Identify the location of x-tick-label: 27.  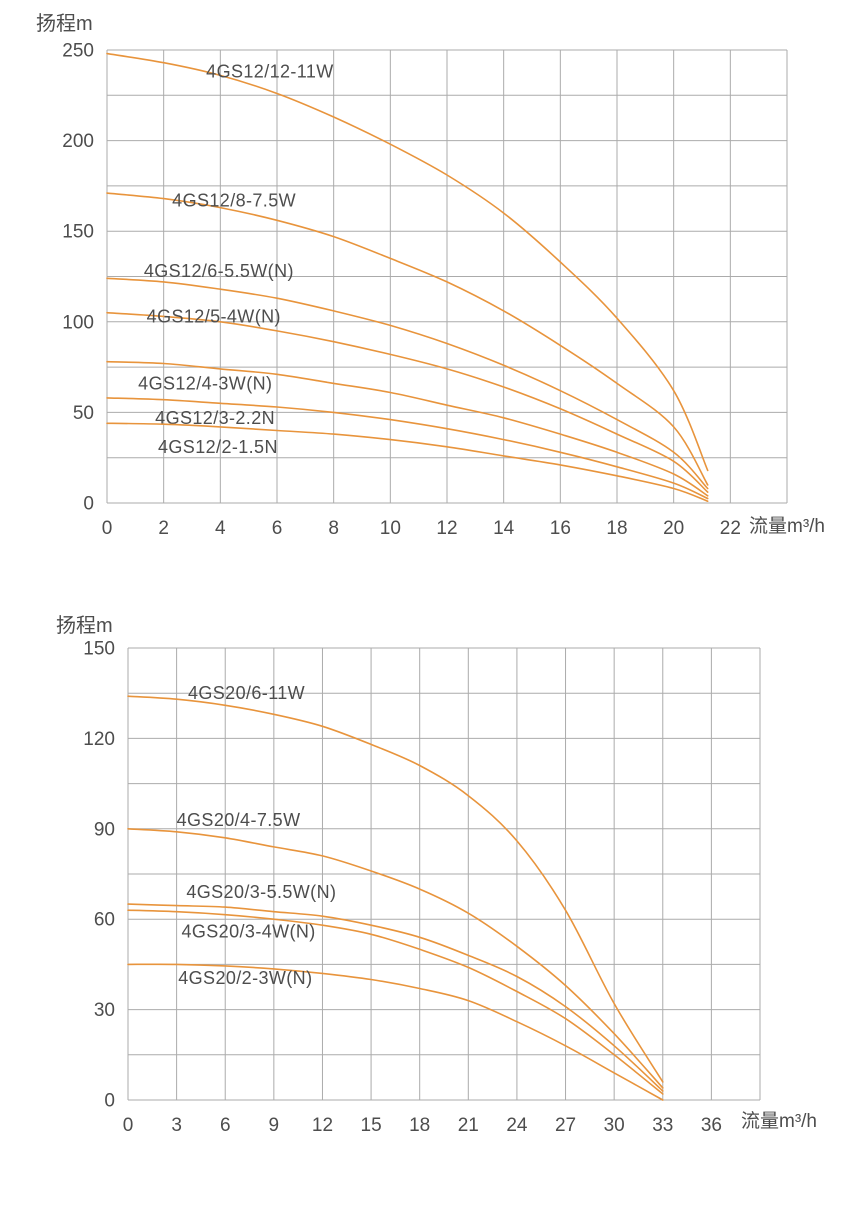
(565, 1125).